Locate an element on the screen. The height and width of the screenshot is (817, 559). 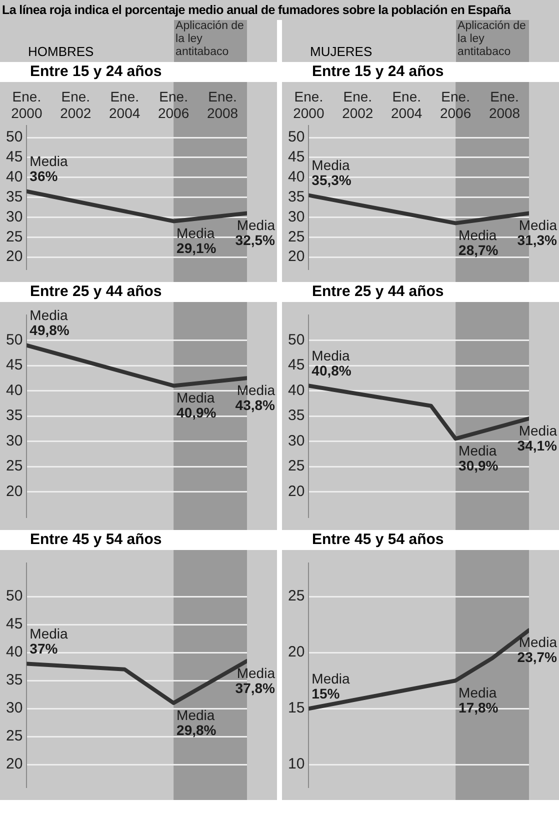
annotation: Media 37% is located at coordinates (49, 641).